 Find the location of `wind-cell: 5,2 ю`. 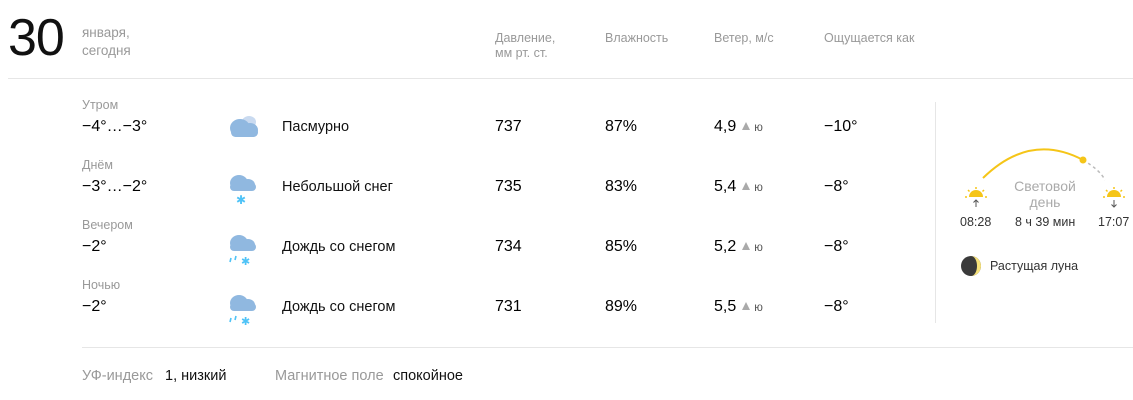

wind-cell: 5,2 ю is located at coordinates (738, 247).